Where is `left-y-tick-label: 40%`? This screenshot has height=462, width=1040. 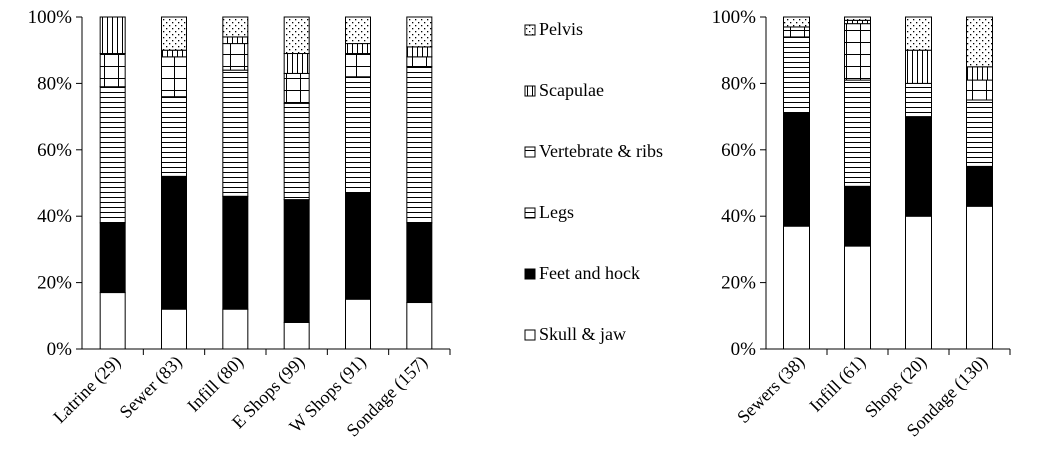
left-y-tick-label: 40% is located at coordinates (54, 216).